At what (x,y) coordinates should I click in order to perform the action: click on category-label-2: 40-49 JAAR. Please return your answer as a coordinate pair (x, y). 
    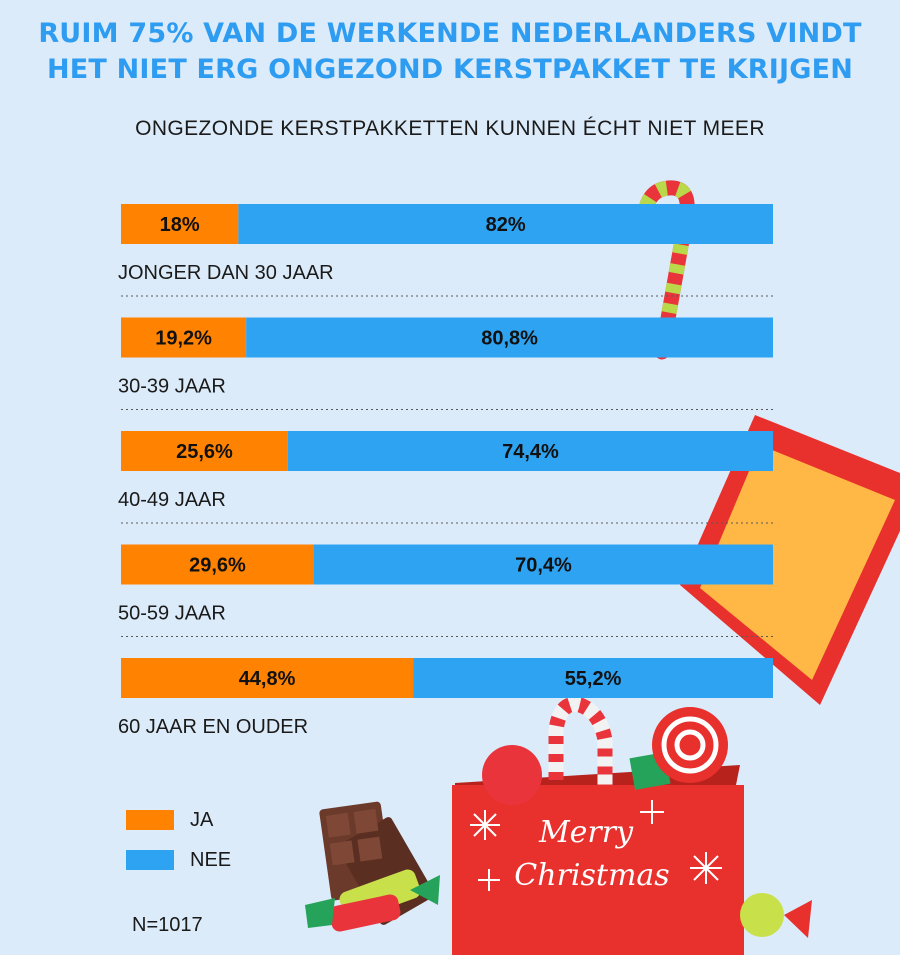
    Looking at the image, I should click on (172, 500).